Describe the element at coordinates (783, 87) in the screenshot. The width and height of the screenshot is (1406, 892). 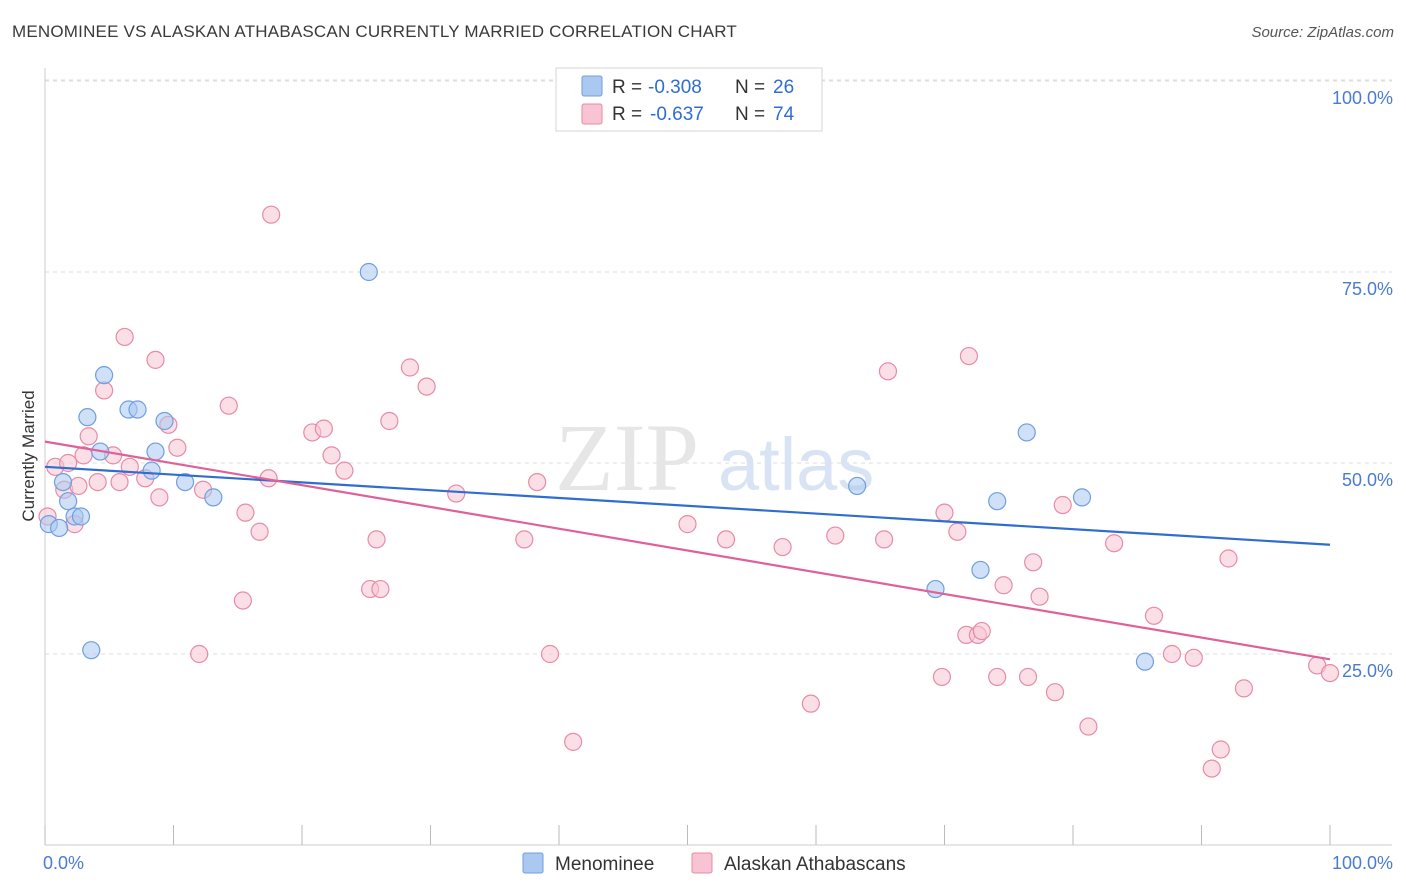
I see `legend-n-value-1: 26` at that location.